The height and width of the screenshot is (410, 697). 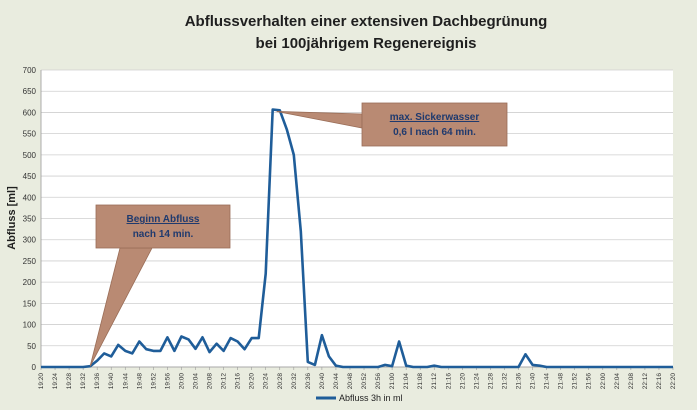 I want to click on x-tick-label: 21:48, so click(x=561, y=381).